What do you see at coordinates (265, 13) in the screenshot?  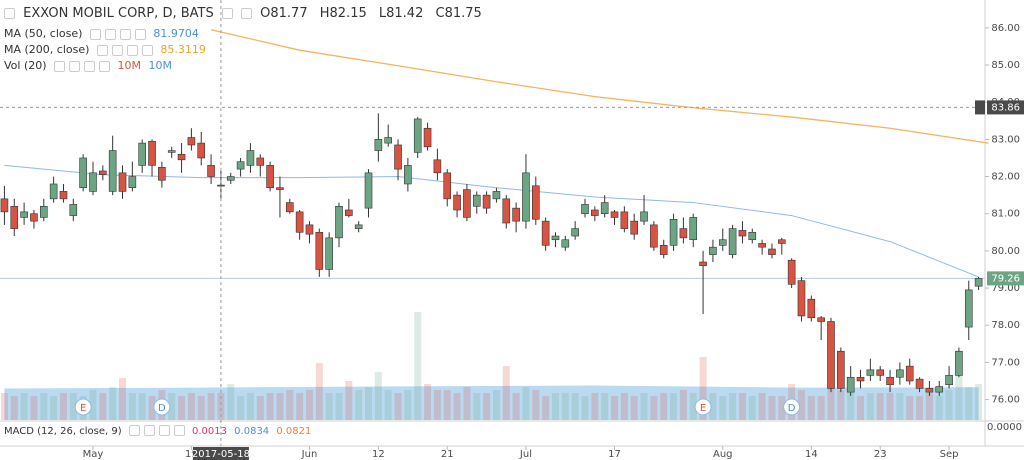 I see `ohlc-label: O` at bounding box center [265, 13].